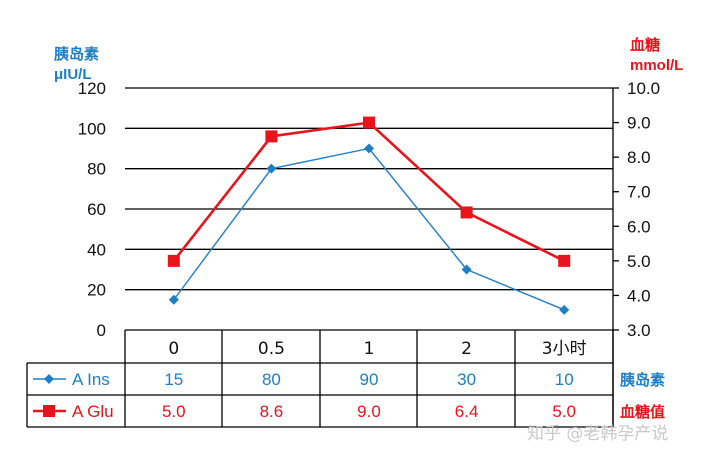 The width and height of the screenshot is (720, 461). Describe the element at coordinates (173, 379) in the screenshot. I see `table-value-0-0: 15` at that location.